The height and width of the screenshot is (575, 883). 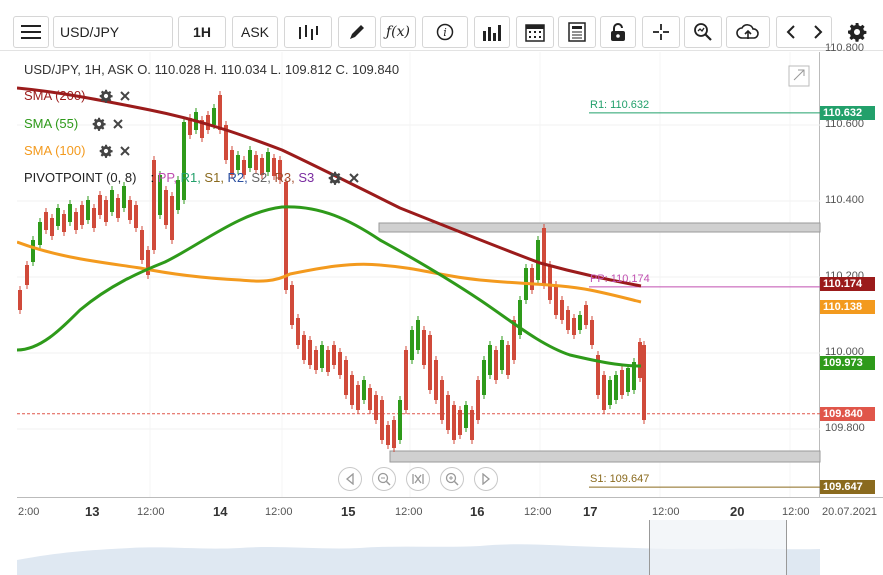 What do you see at coordinates (620, 479) in the screenshot?
I see `s1-label: S1: 109.647` at bounding box center [620, 479].